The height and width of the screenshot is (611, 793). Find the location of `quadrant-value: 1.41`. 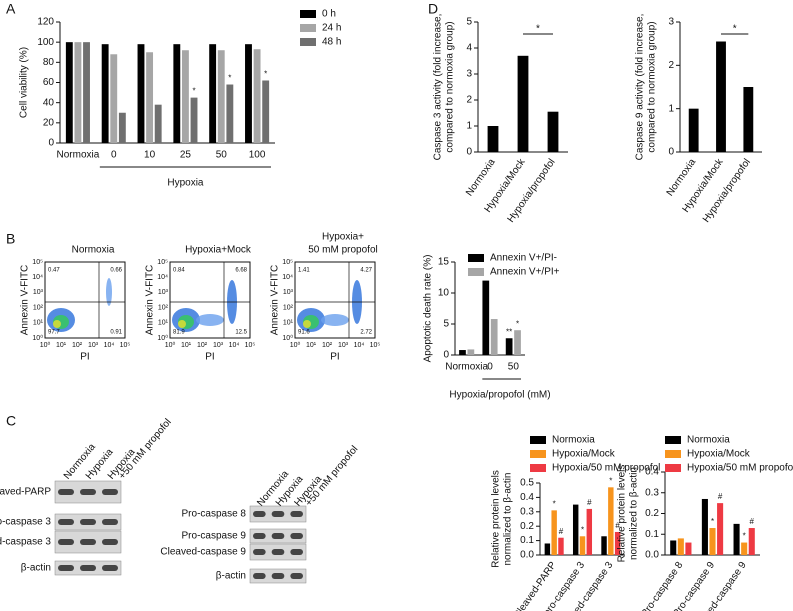

quadrant-value: 1.41 is located at coordinates (304, 271).